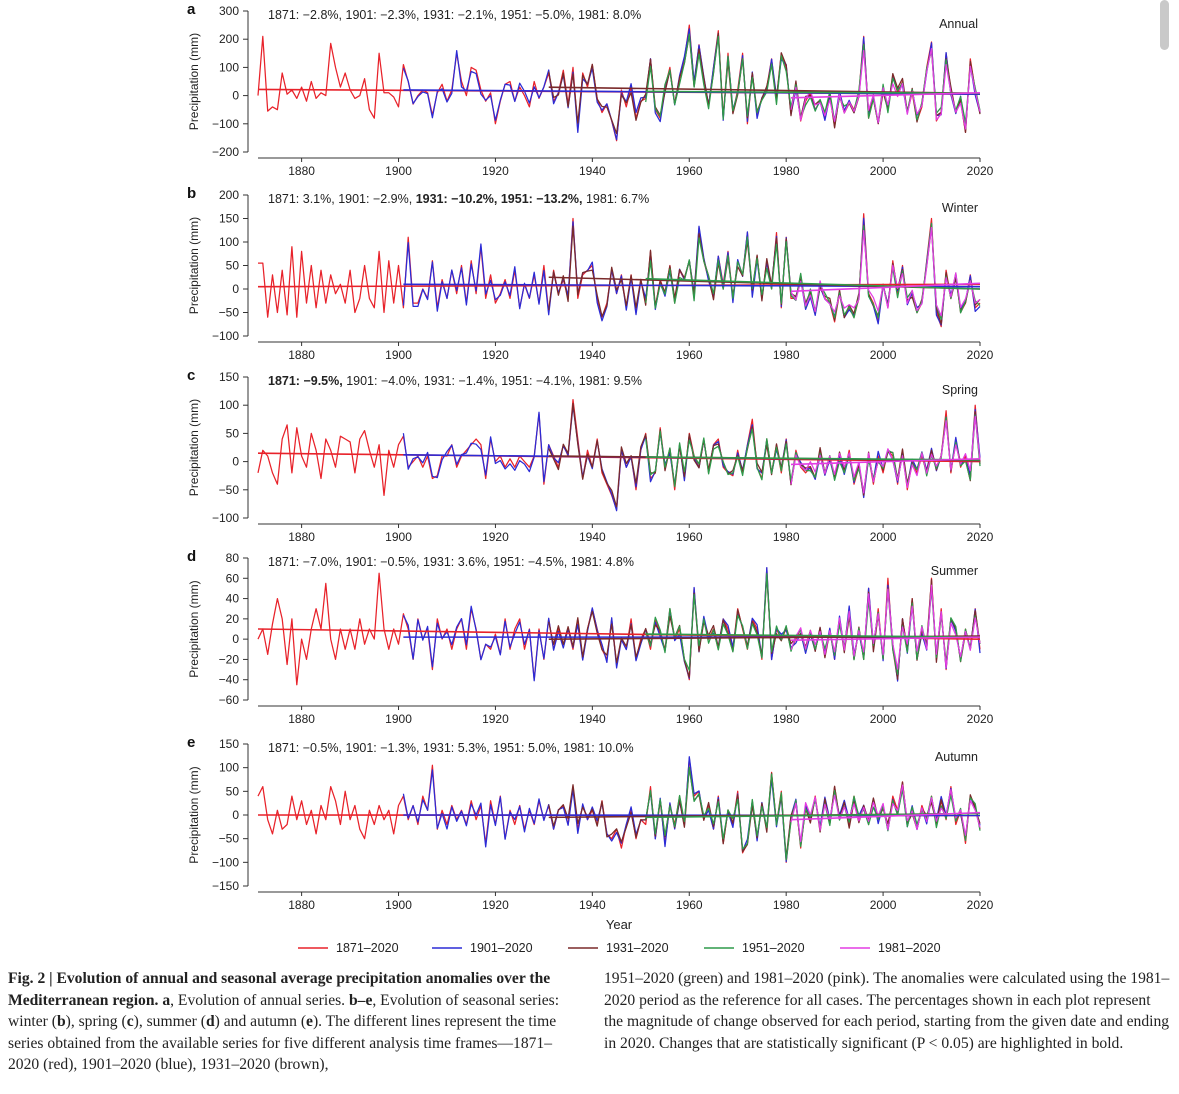 This screenshot has width=1179, height=1094. What do you see at coordinates (225, 152) in the screenshot?
I see `y-tick-label: −200` at bounding box center [225, 152].